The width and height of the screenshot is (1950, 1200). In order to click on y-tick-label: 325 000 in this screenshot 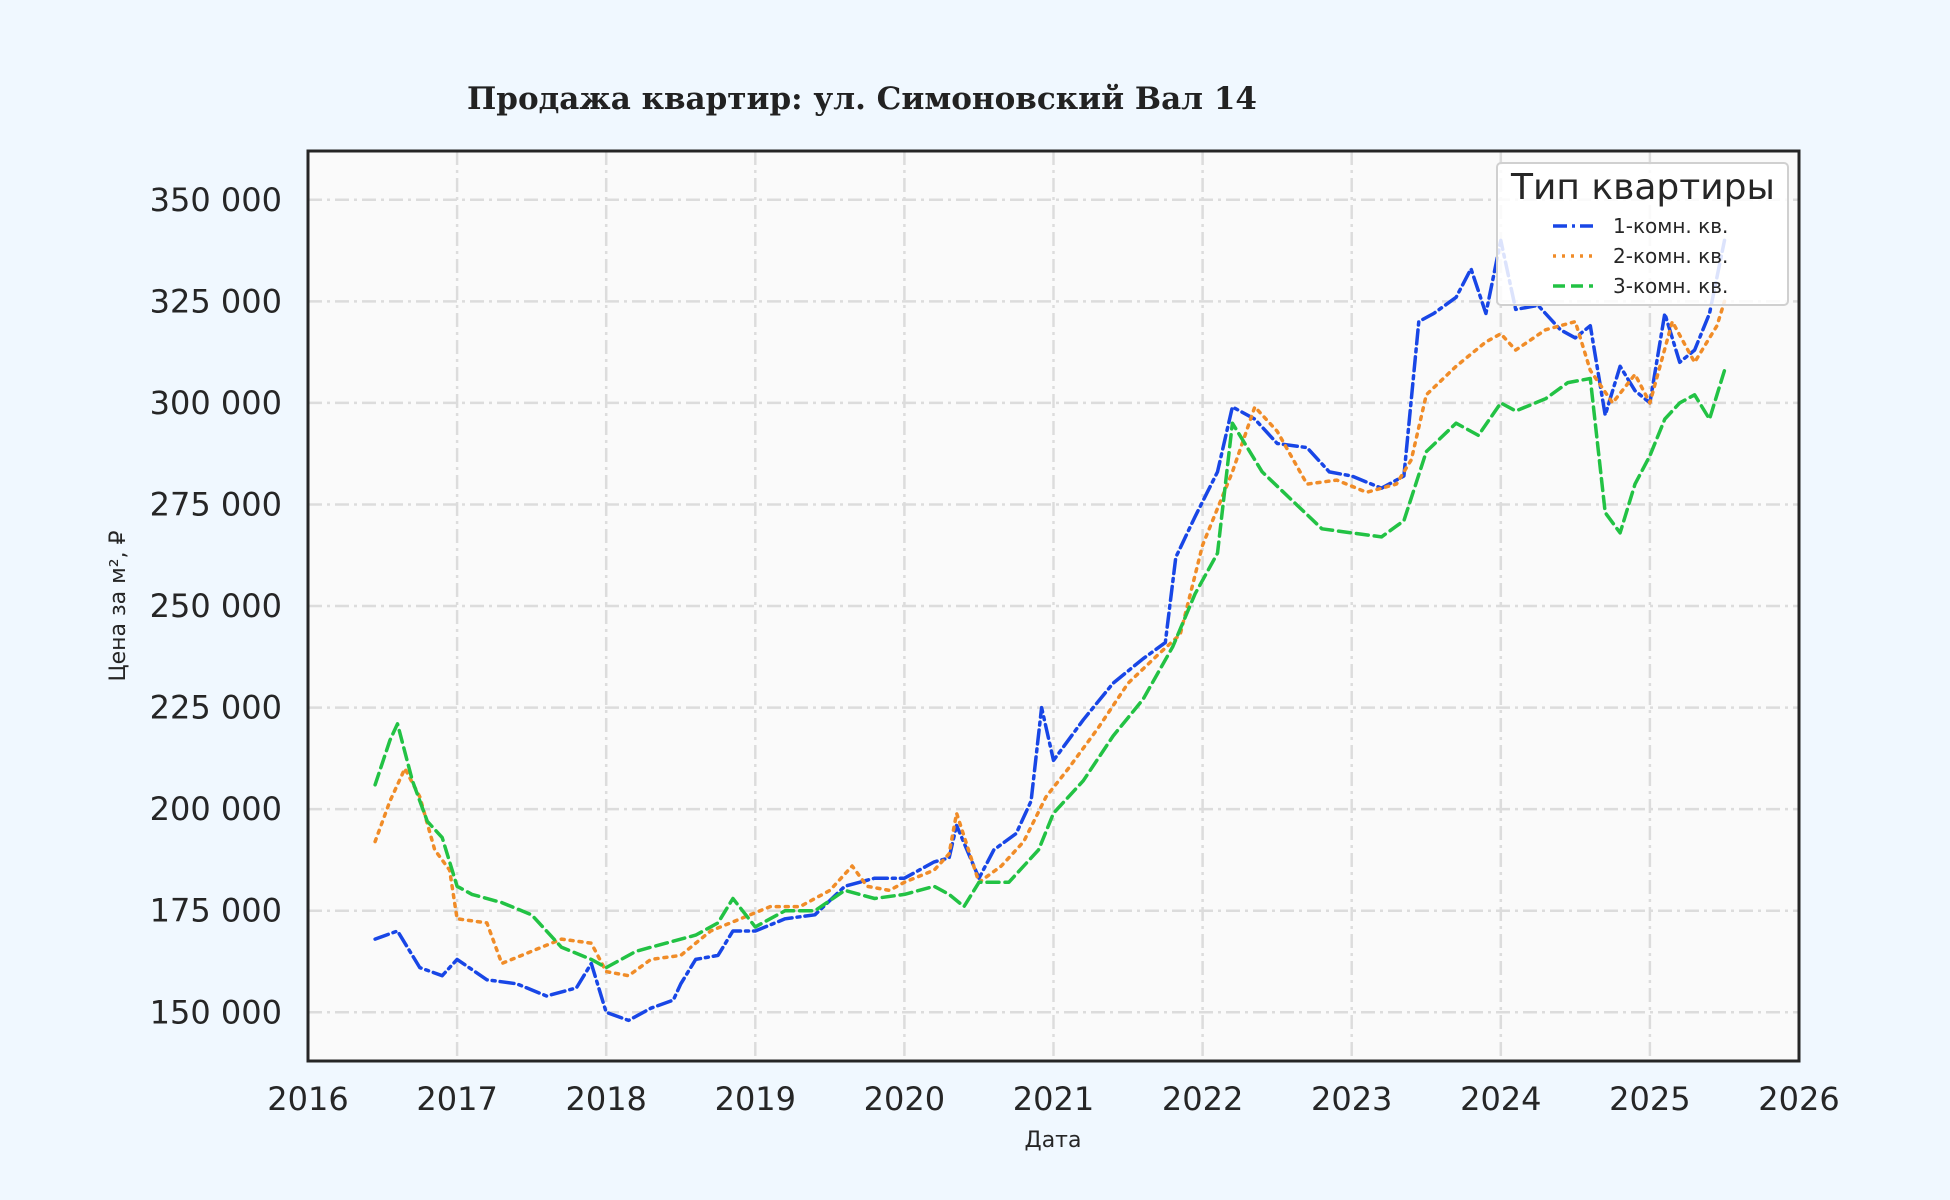, I will do `click(216, 301)`.